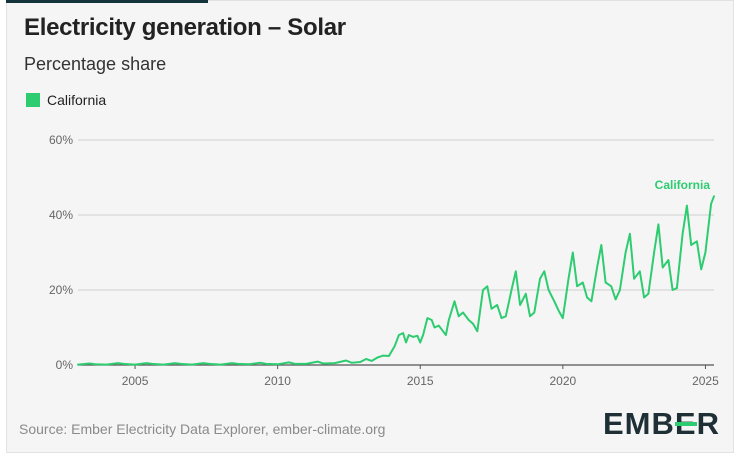  I want to click on y-tick-label: 20%, so click(61, 290).